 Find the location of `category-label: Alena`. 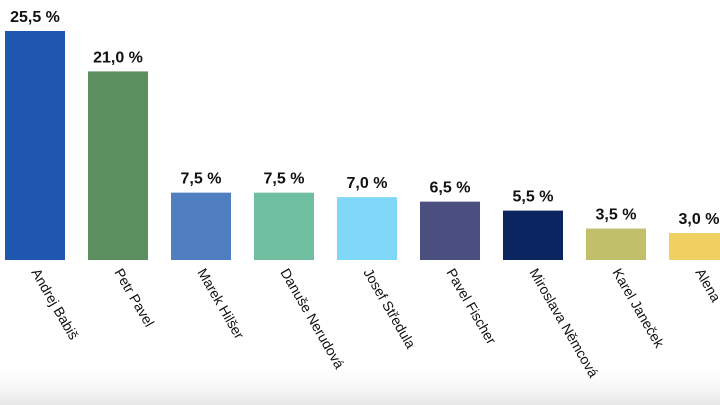

category-label: Alena is located at coordinates (706, 285).